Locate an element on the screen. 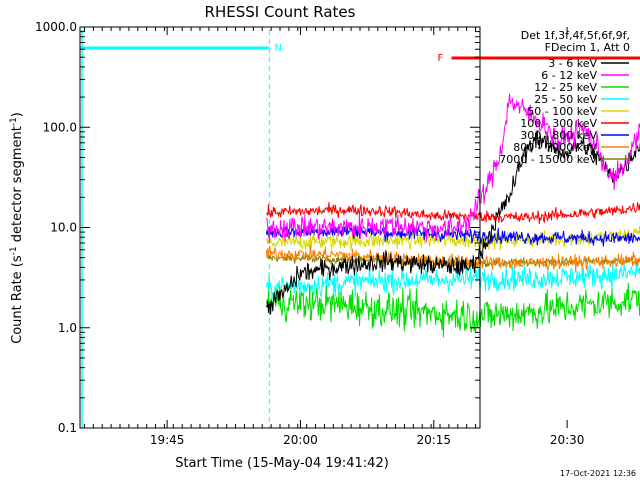  legend-entry-label: 300 - 800 keV is located at coordinates (558, 135).